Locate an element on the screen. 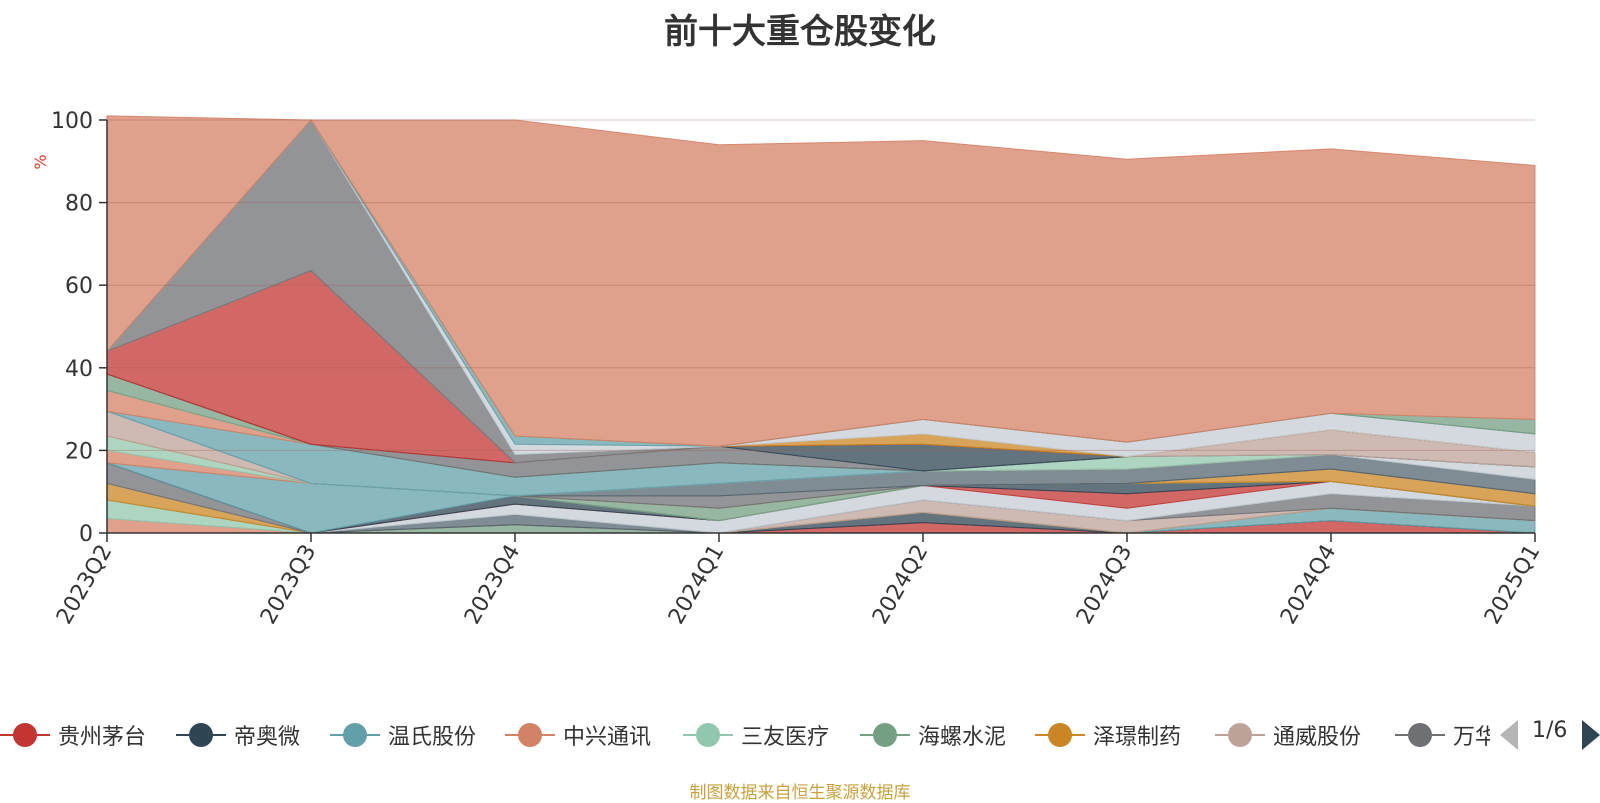 The height and width of the screenshot is (803, 1600). legend-item: 中兴通讯 is located at coordinates (578, 735).